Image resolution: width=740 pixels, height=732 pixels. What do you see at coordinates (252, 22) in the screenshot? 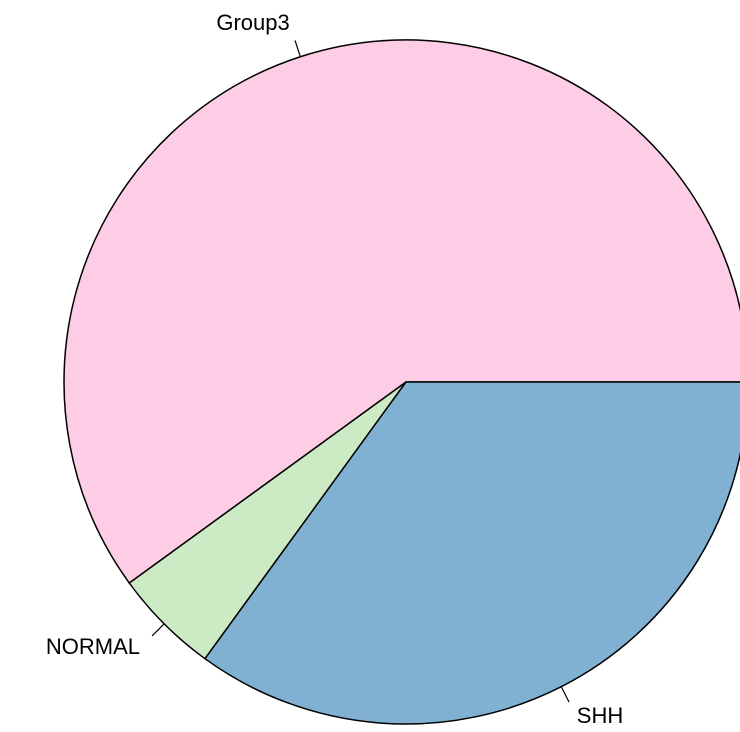
I see `slice-label: Group3` at bounding box center [252, 22].